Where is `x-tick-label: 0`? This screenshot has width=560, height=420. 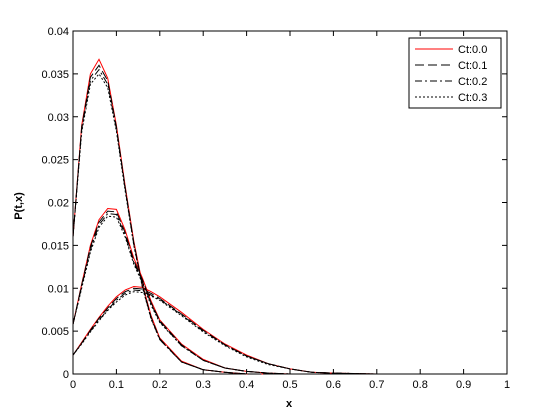 x-tick-label: 0 is located at coordinates (73, 385).